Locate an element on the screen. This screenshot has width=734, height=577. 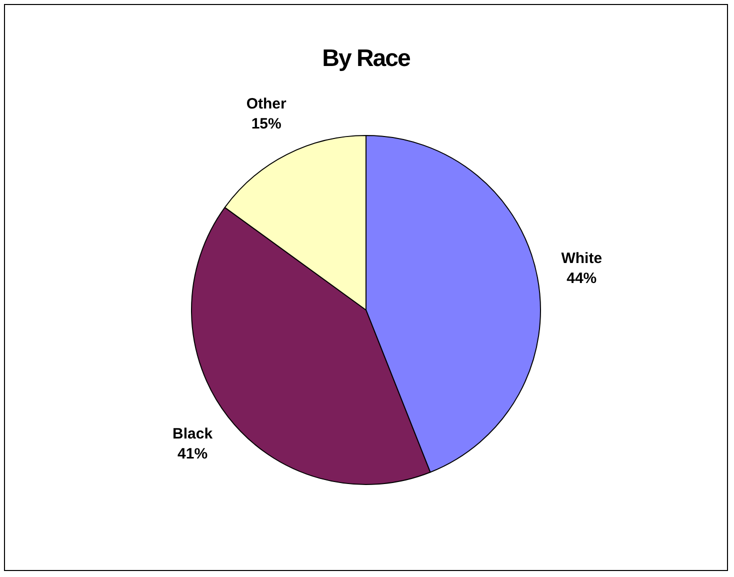
slice-label: Other is located at coordinates (266, 104).